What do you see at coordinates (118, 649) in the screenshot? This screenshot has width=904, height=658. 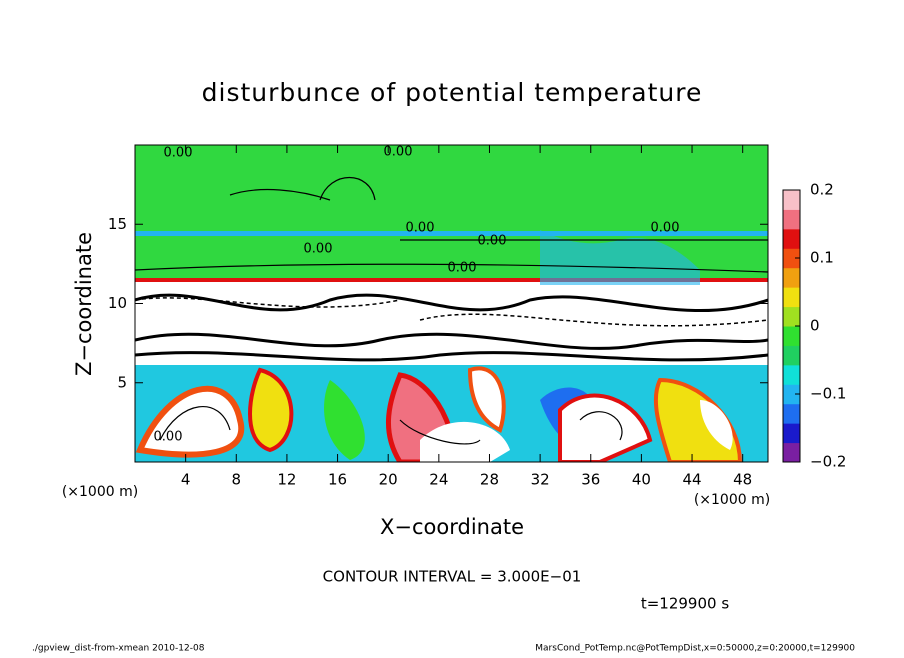 I see `footer-left: ./gpview_dist-from-xmean 2010-12-08` at bounding box center [118, 649].